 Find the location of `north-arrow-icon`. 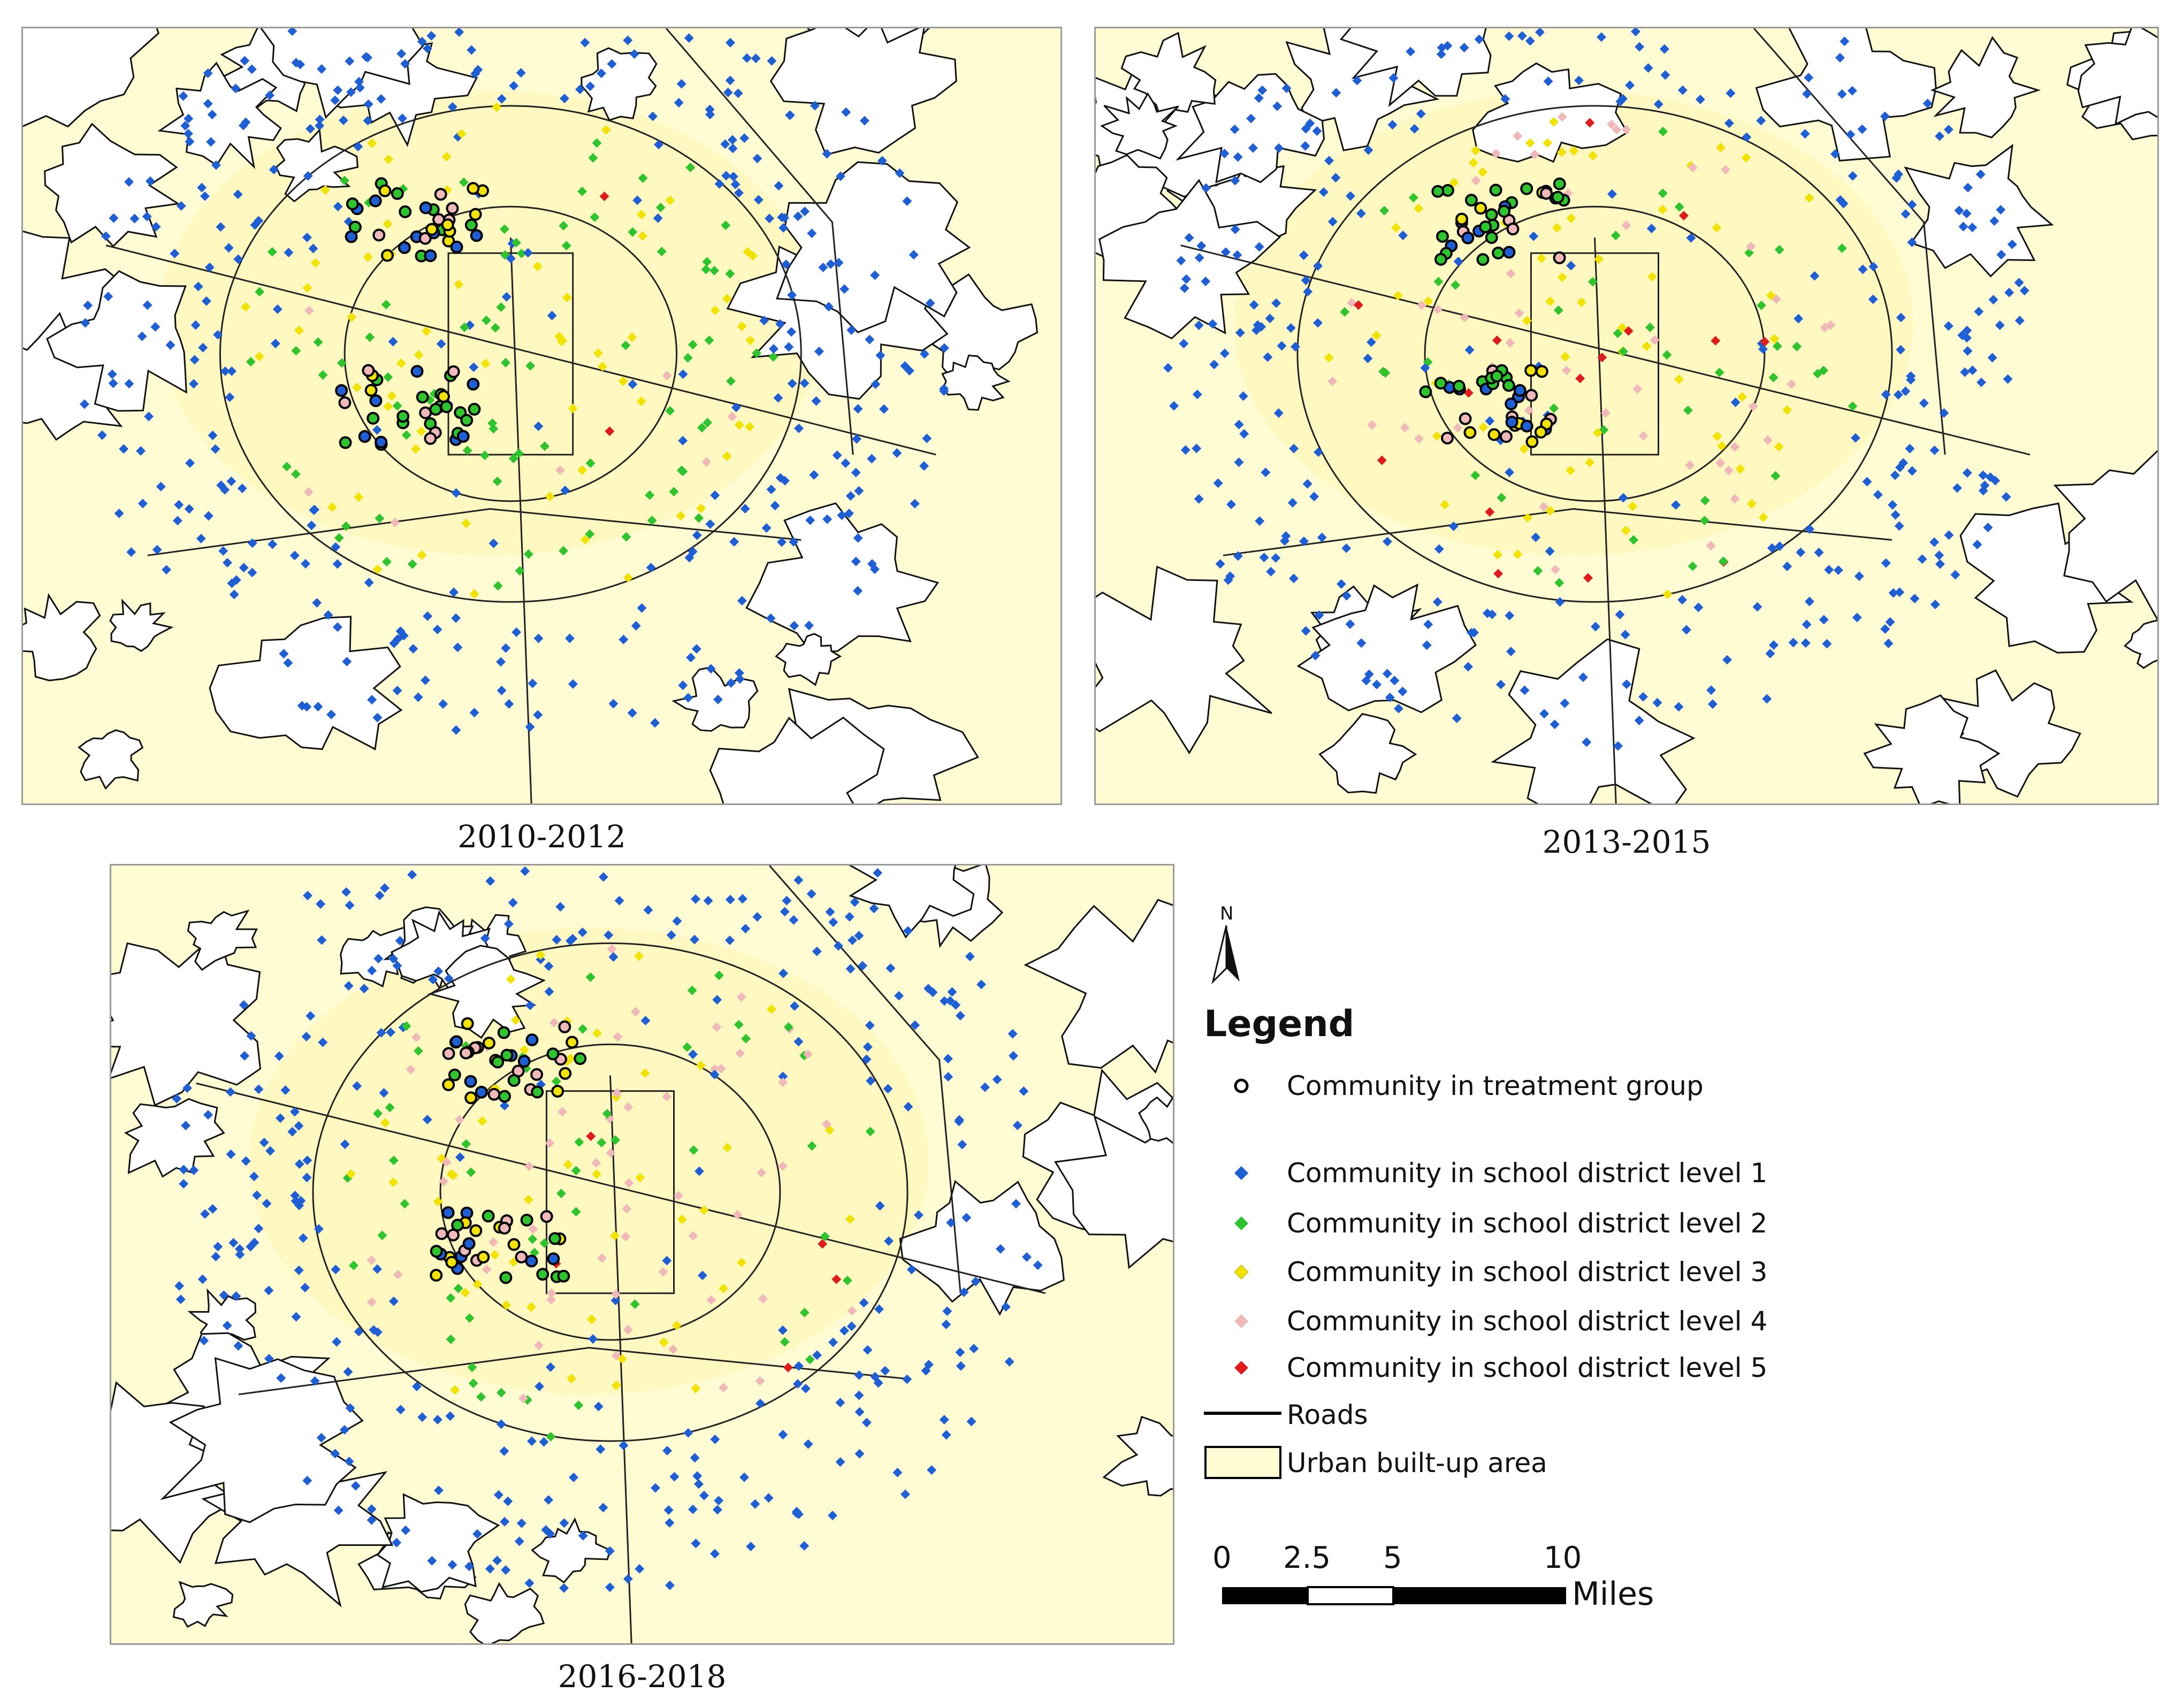

north-arrow-icon is located at coordinates (1225, 954).